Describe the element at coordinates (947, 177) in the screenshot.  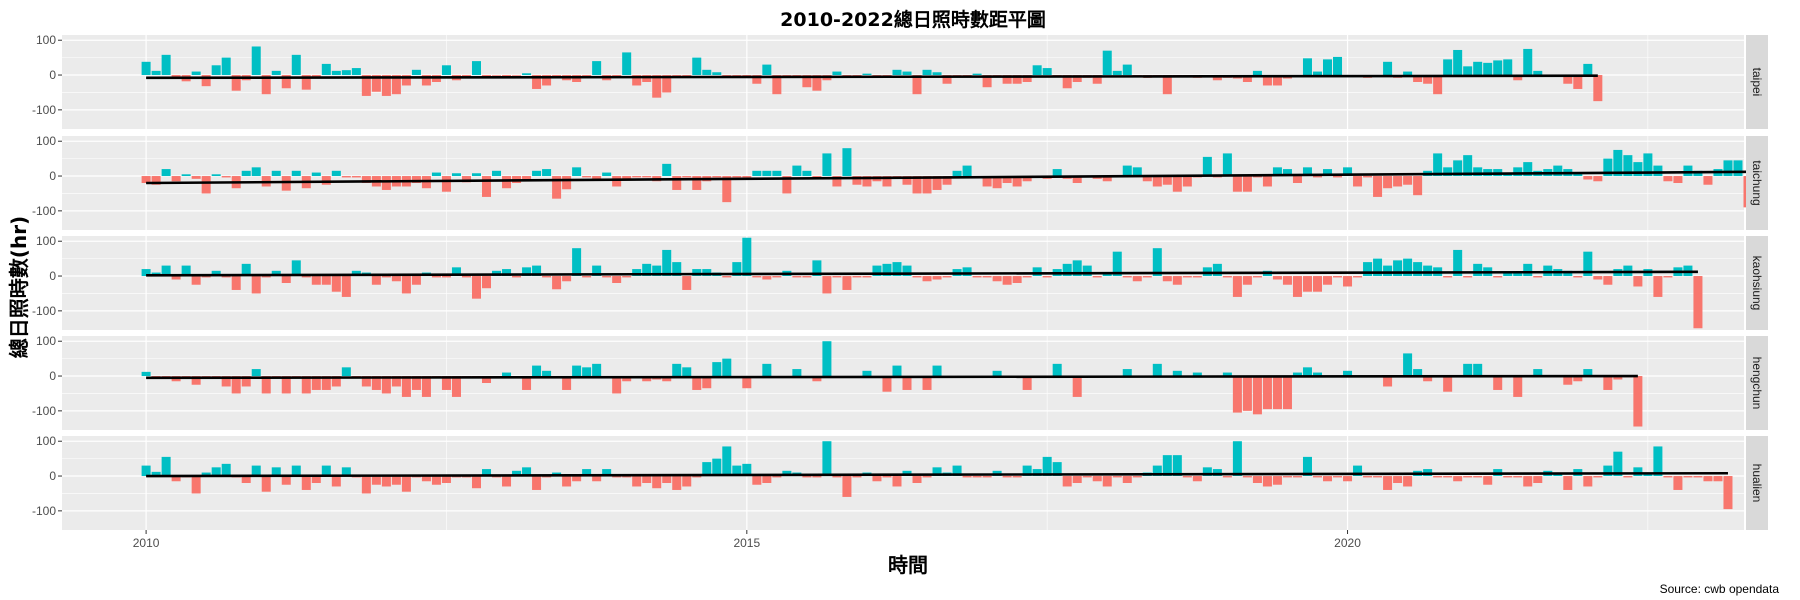
I see `trend-line` at that location.